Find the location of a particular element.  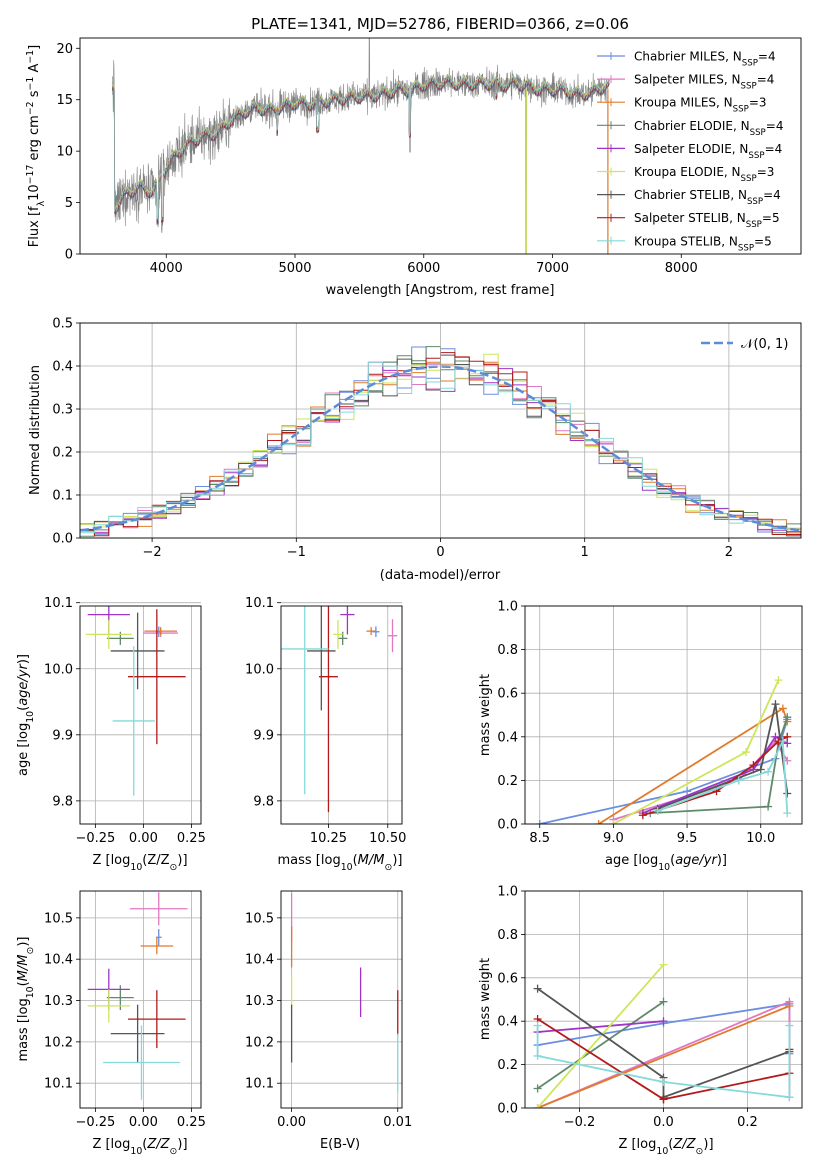

x-tick-label: −0.25 is located at coordinates (95, 1122).